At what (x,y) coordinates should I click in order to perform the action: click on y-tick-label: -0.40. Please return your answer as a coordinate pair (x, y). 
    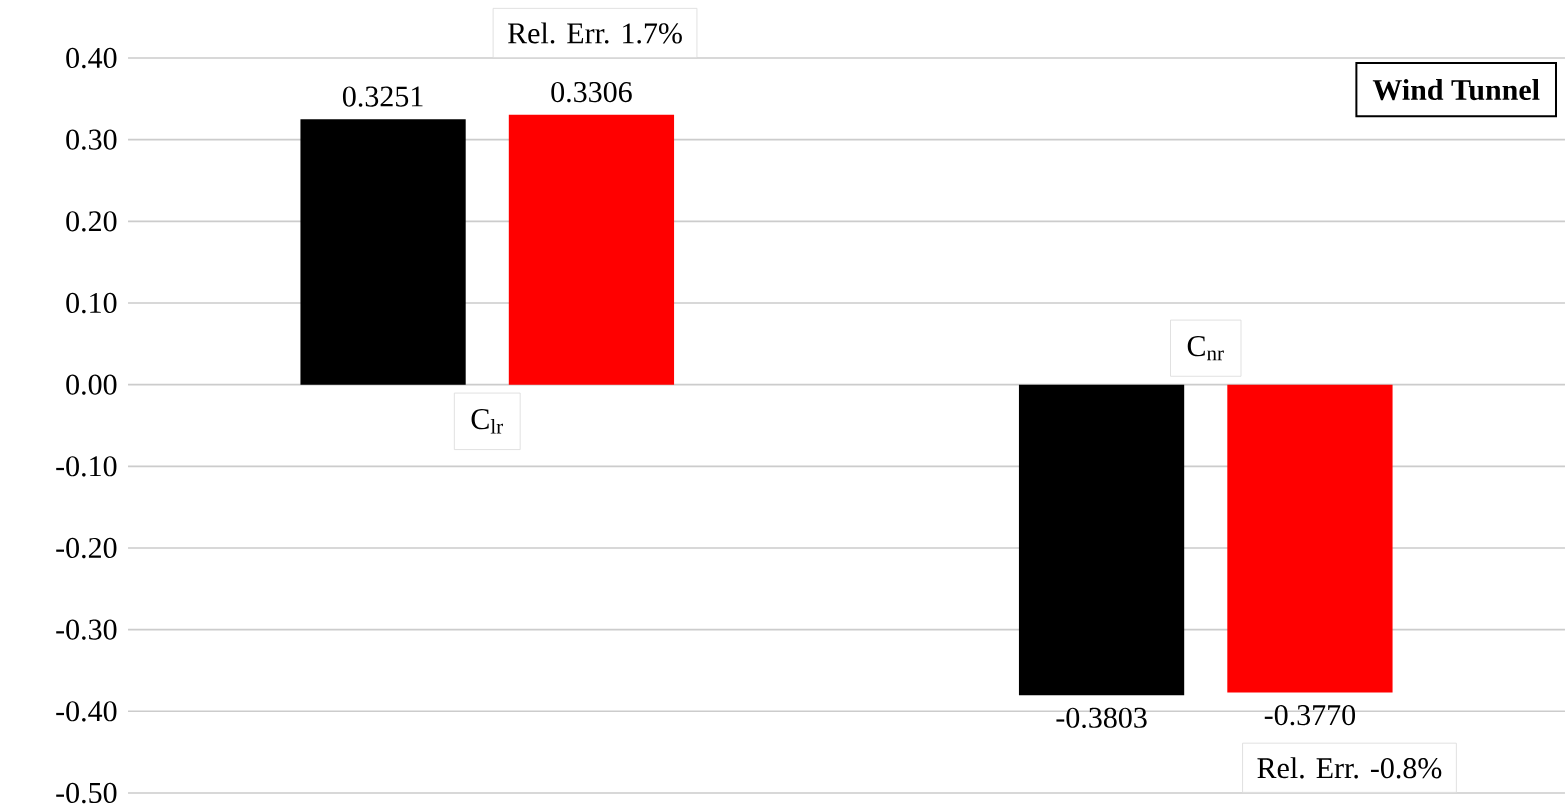
    Looking at the image, I should click on (86, 711).